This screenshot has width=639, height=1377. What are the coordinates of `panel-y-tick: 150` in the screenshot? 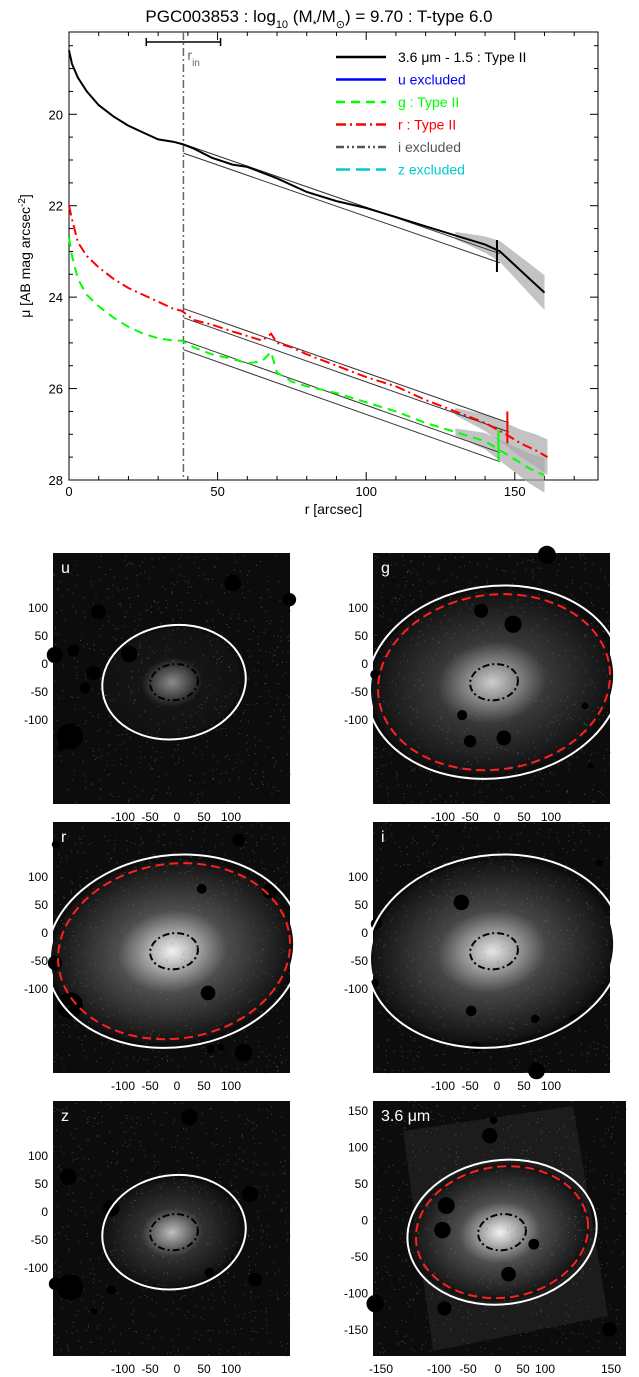 It's located at (358, 1111).